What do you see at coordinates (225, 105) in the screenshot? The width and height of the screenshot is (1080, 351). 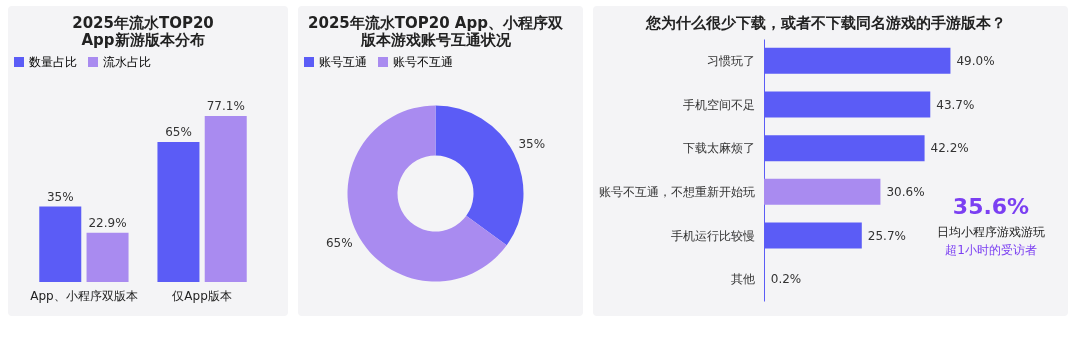 I see `data-label: 77.1%` at bounding box center [225, 105].